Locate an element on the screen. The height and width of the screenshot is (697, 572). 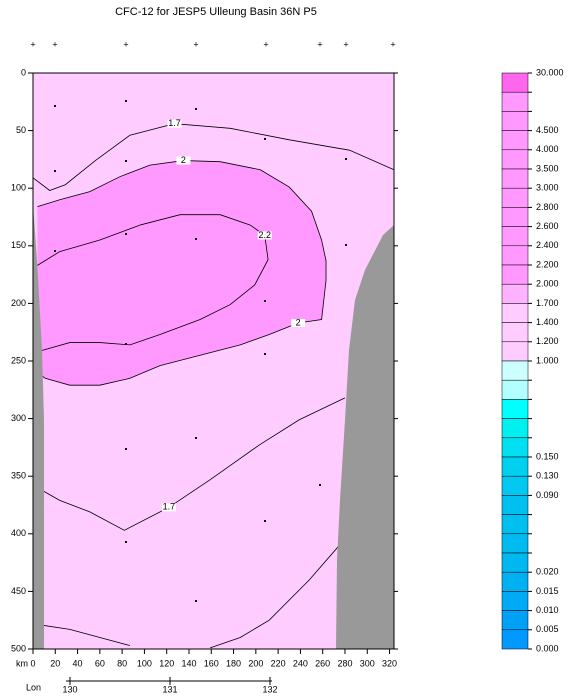
x-tick-label: 20 is located at coordinates (55, 663).